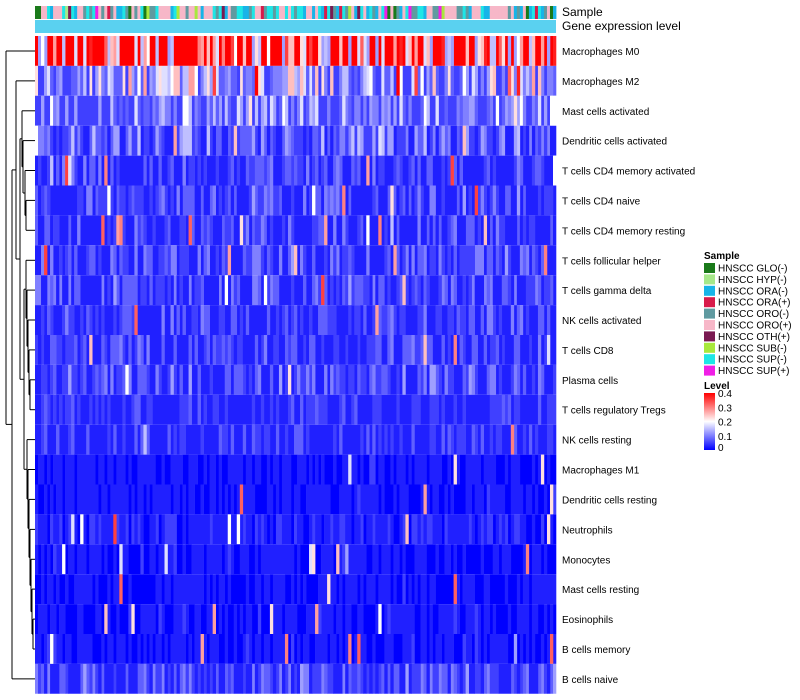 This screenshot has height=700, width=800. Describe the element at coordinates (725, 408) in the screenshot. I see `level-legend-tick: 0.3` at that location.